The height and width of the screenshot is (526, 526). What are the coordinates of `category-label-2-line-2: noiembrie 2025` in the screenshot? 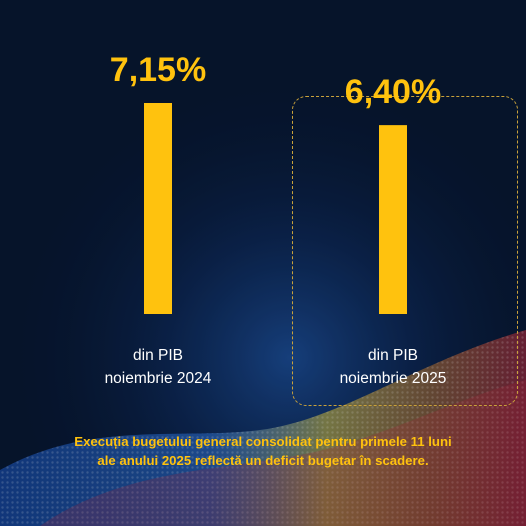 It's located at (393, 378).